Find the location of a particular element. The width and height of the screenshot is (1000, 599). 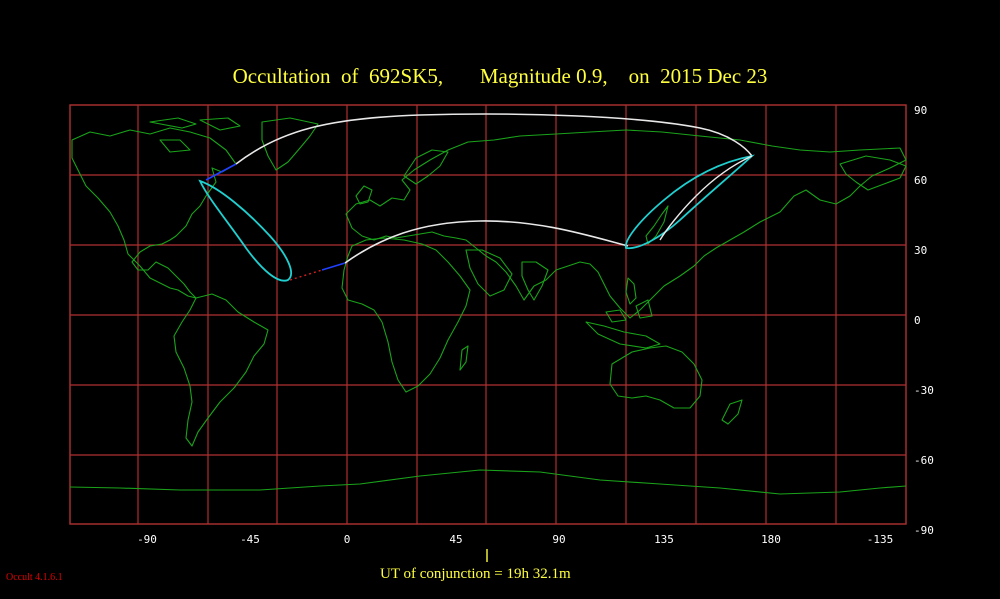

latitude-labels: 90 60 30 0 -30 -60 -90 is located at coordinates (924, 320).